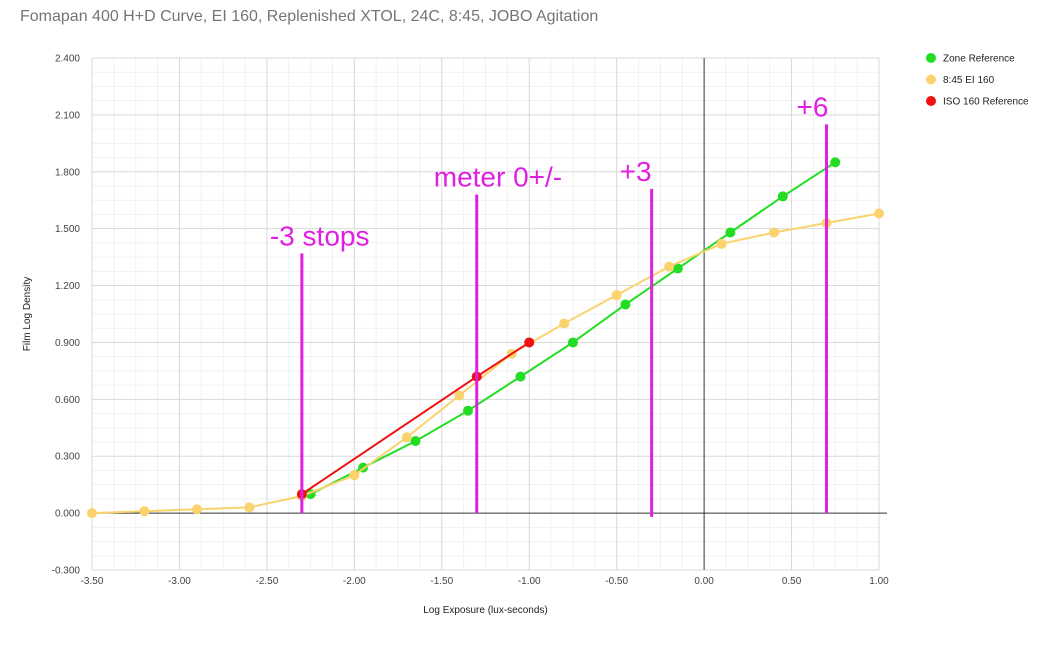 This screenshot has width=1049, height=665. What do you see at coordinates (67, 172) in the screenshot?
I see `y-tick-label: 1.800` at bounding box center [67, 172].